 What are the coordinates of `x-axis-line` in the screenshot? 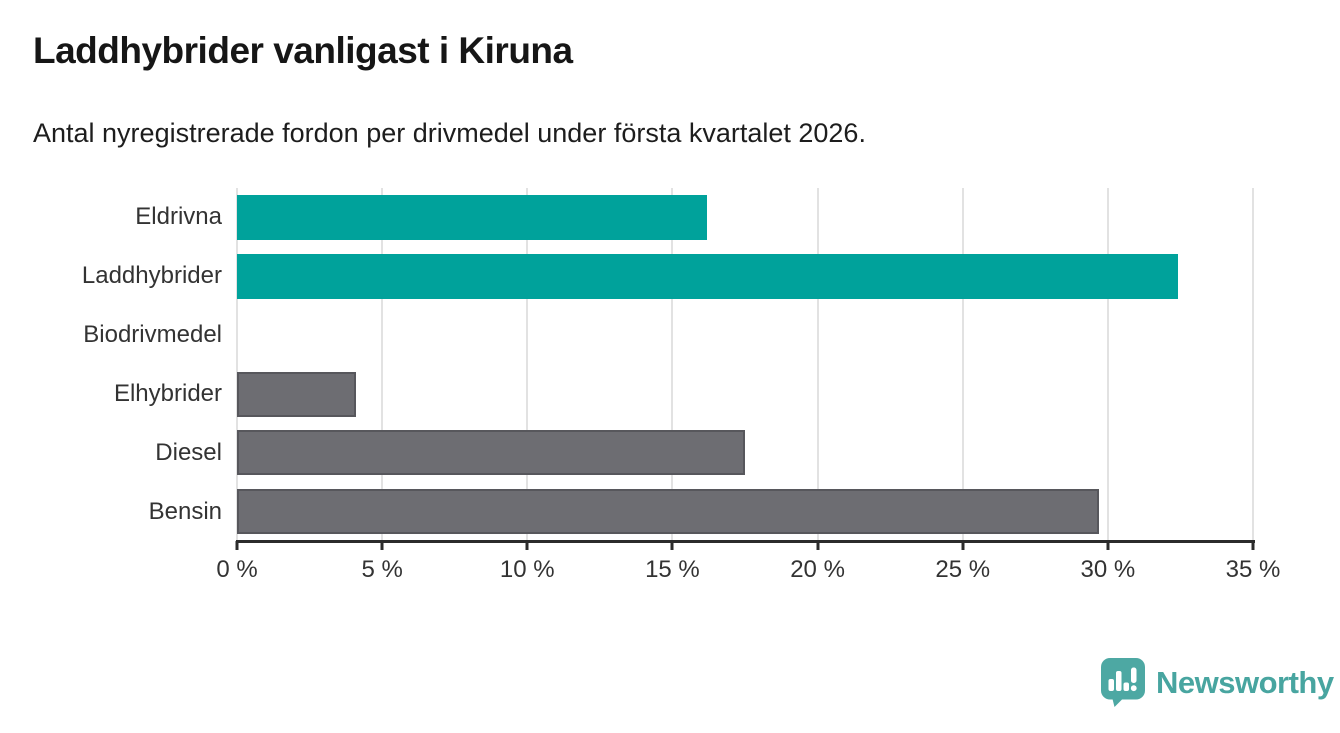 It's located at (745, 541).